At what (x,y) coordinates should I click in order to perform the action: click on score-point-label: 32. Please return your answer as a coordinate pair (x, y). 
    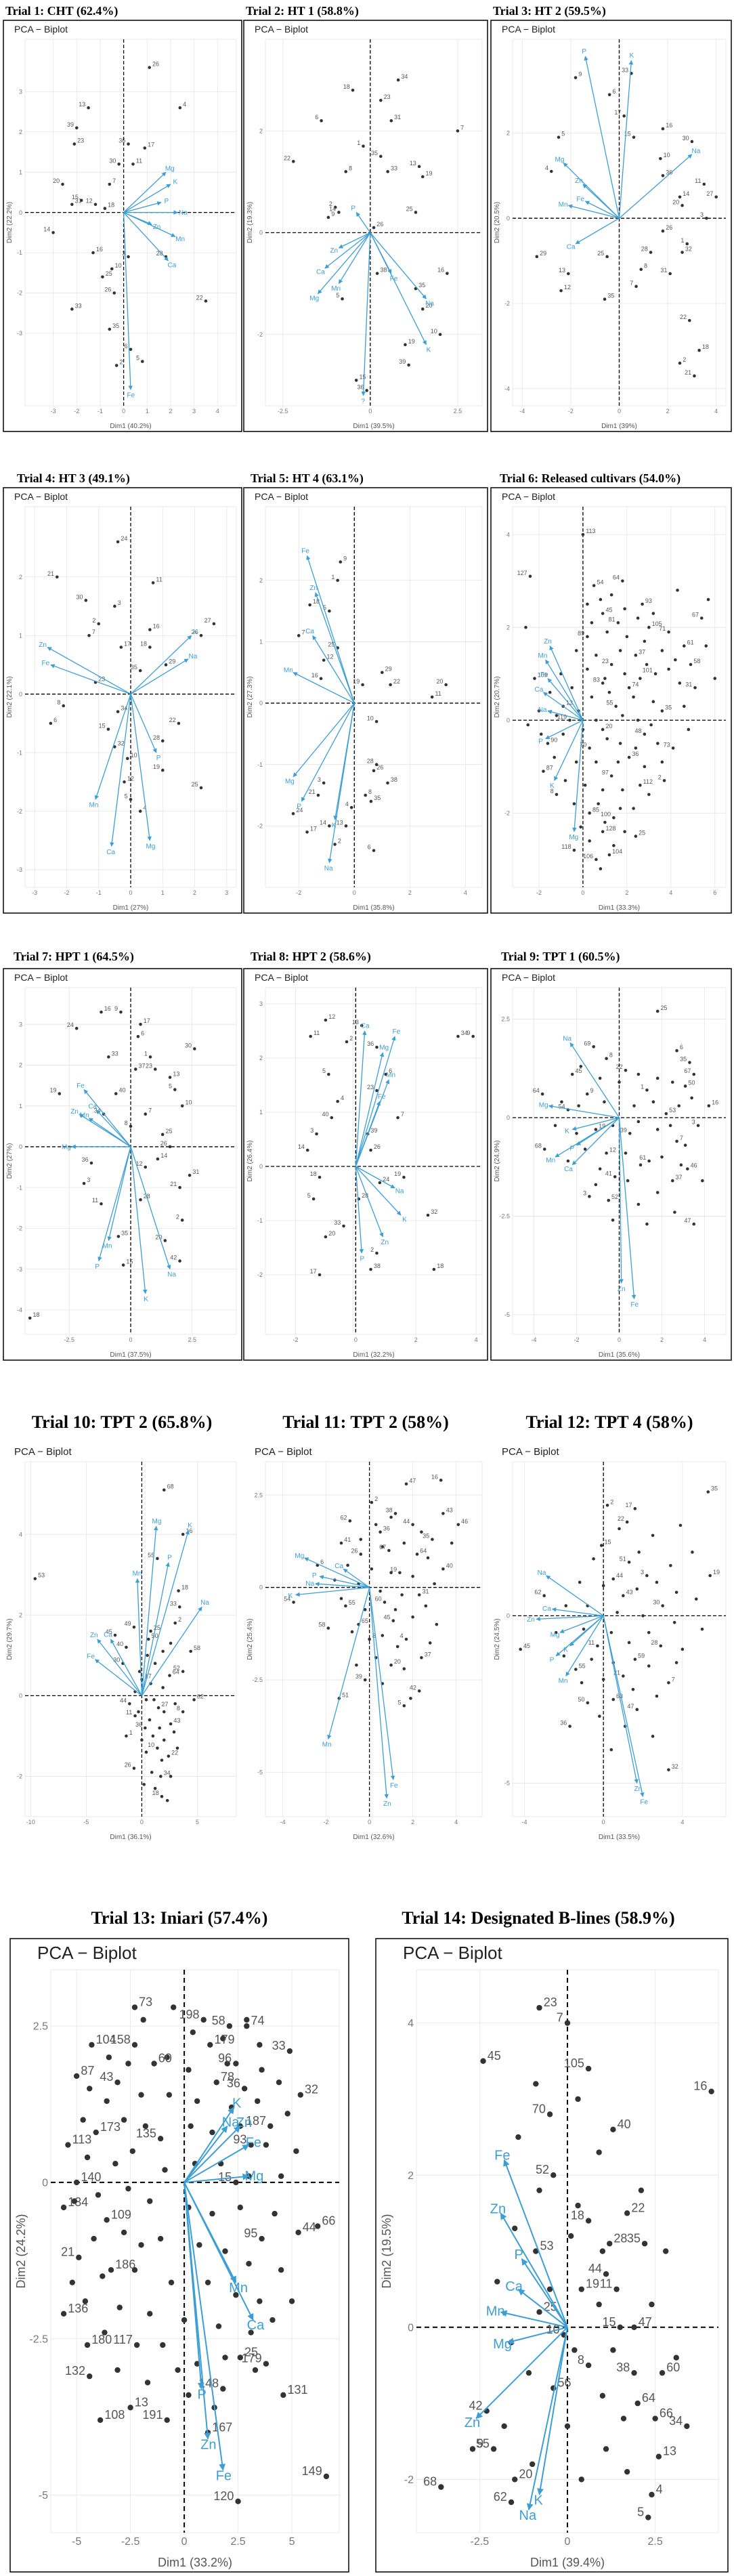
    Looking at the image, I should click on (434, 1211).